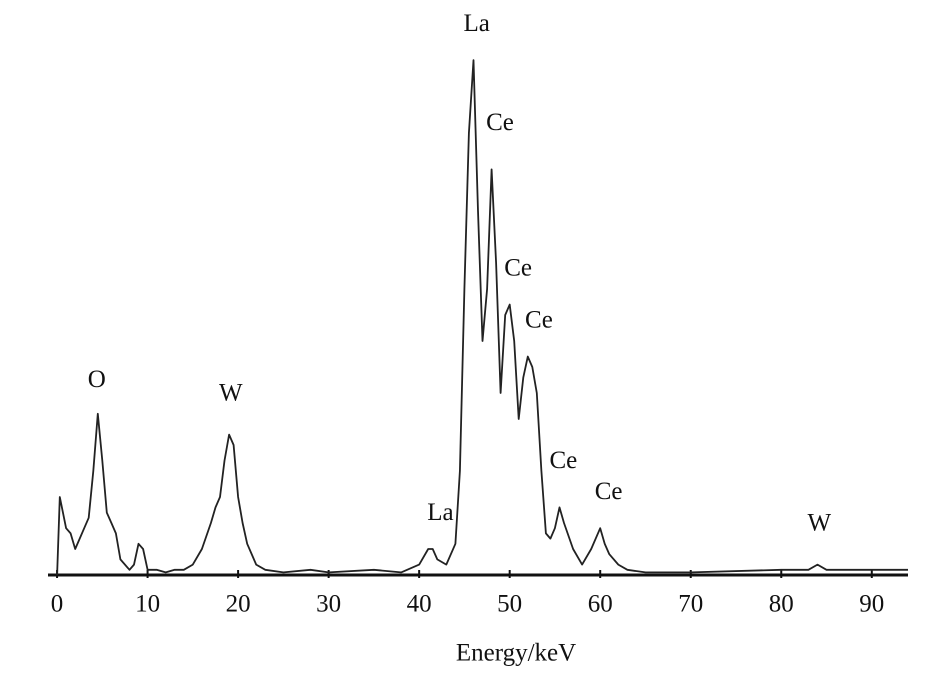 This screenshot has height=683, width=934. I want to click on x-tick-label: 40, so click(419, 604).